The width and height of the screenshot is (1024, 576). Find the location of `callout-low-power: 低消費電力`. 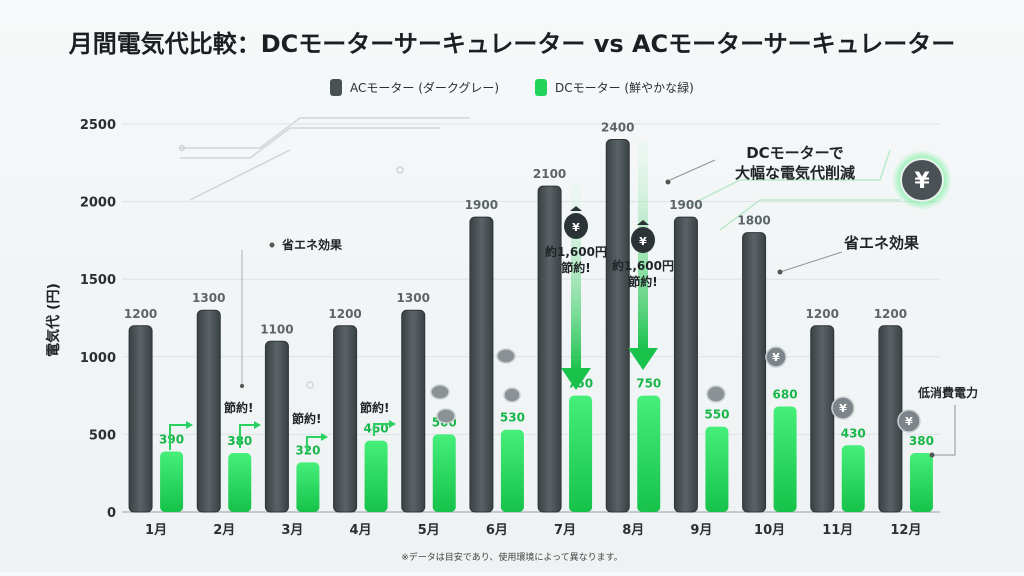

callout-low-power: 低消費電力 is located at coordinates (947, 392).